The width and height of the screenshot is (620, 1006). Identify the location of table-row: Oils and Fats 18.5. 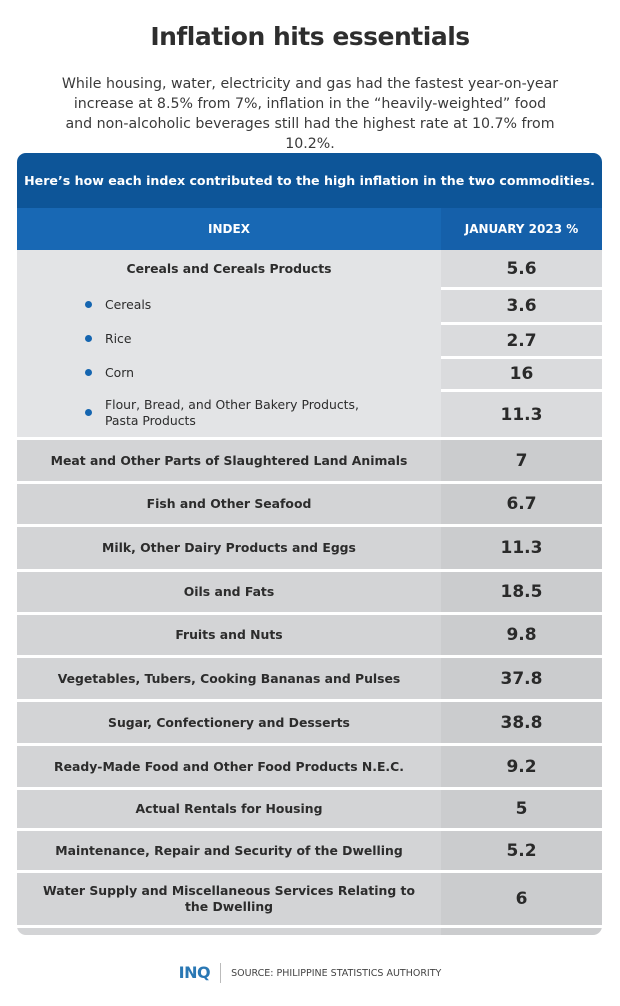
(309, 590).